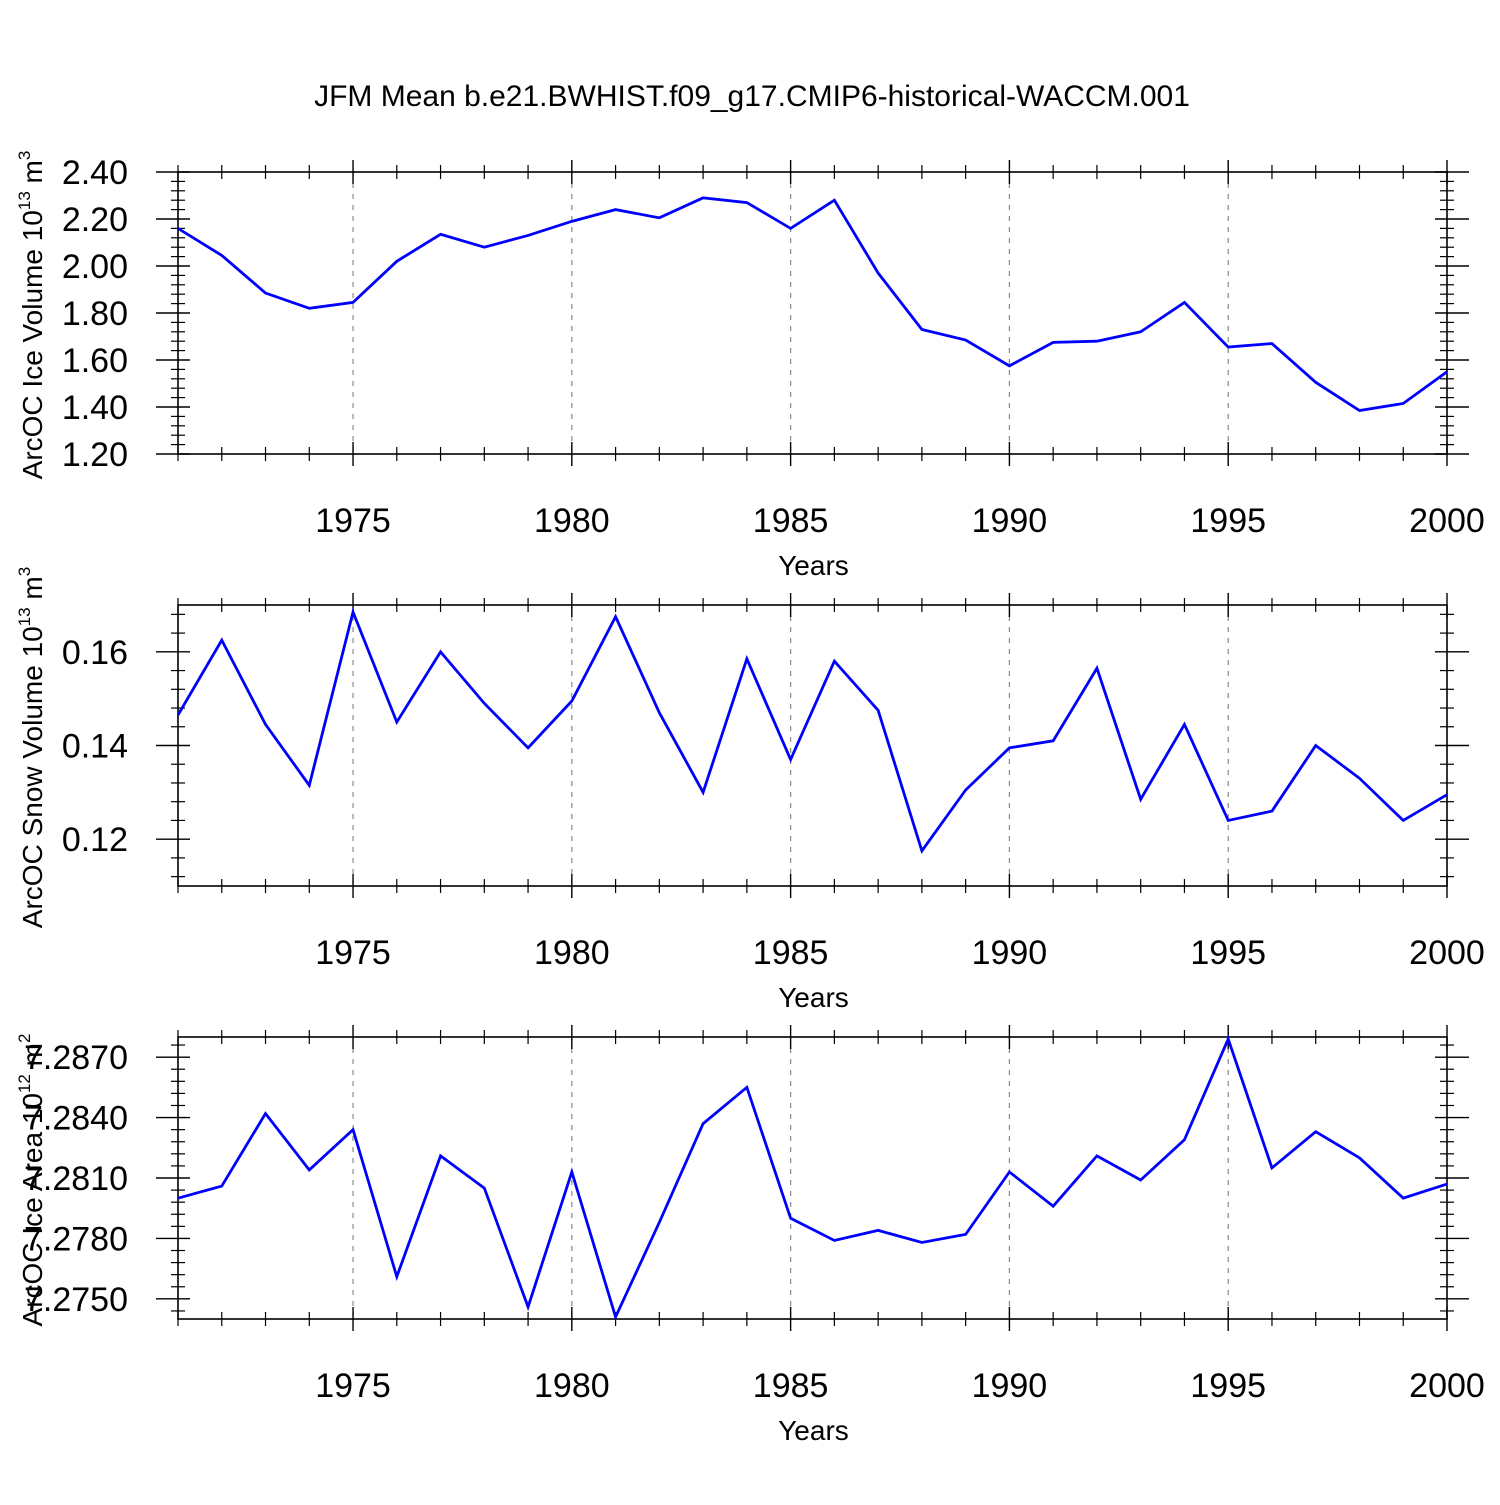 The width and height of the screenshot is (1500, 1505). What do you see at coordinates (24, 1038) in the screenshot?
I see `y-axis-title-superscript: 2` at bounding box center [24, 1038].